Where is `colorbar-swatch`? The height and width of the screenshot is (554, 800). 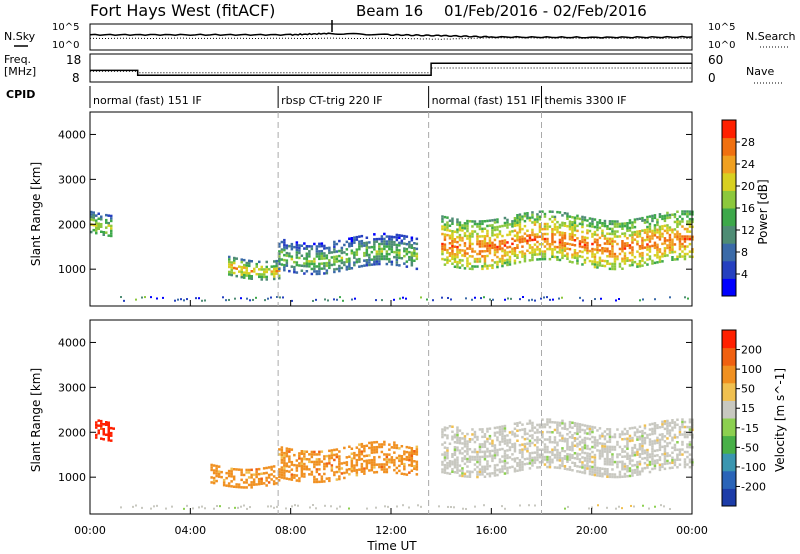
colorbar-swatch is located at coordinates (729, 217).